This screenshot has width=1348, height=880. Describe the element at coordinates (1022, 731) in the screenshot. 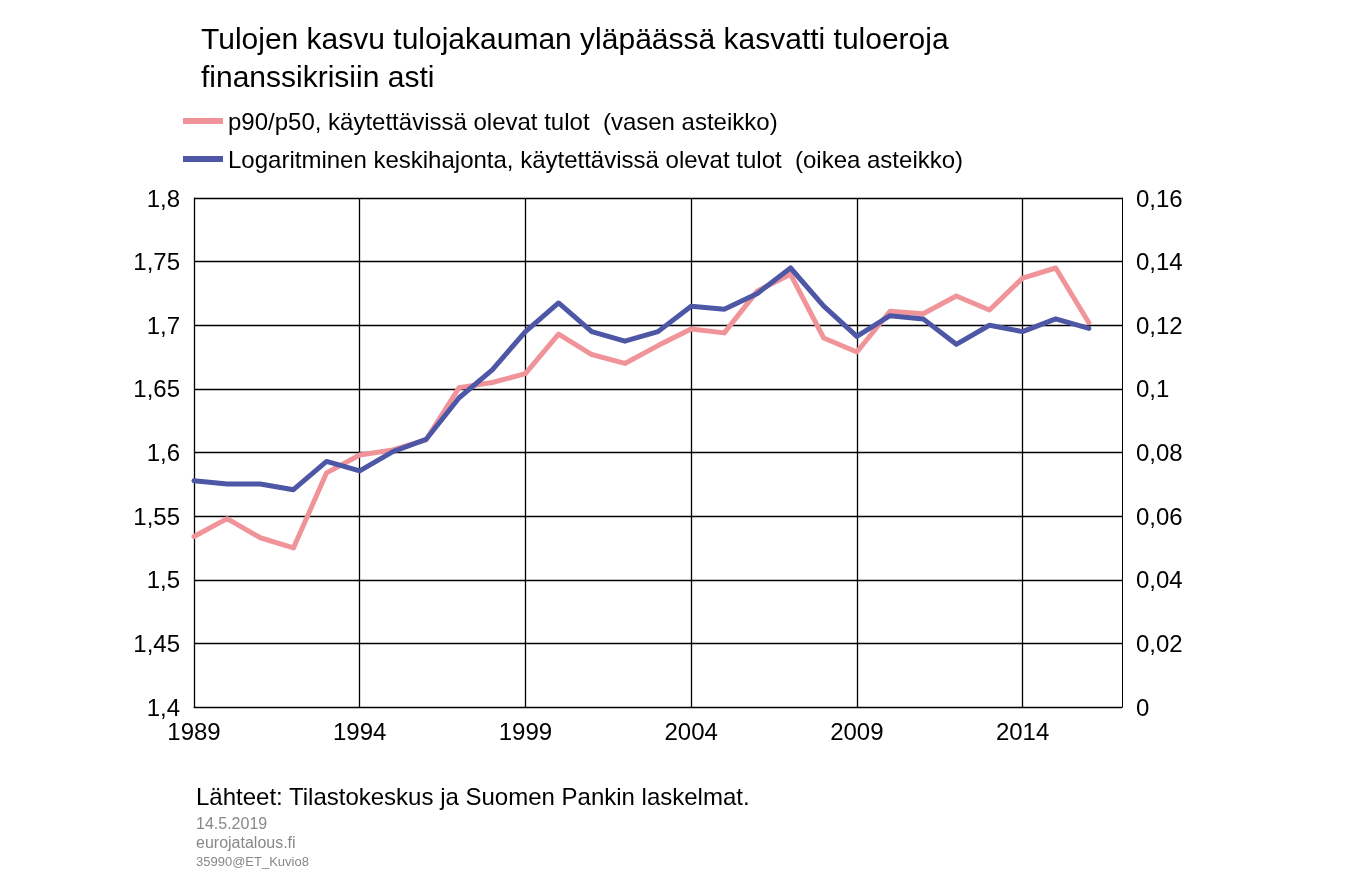

I see `x-tick-label: 2014` at that location.